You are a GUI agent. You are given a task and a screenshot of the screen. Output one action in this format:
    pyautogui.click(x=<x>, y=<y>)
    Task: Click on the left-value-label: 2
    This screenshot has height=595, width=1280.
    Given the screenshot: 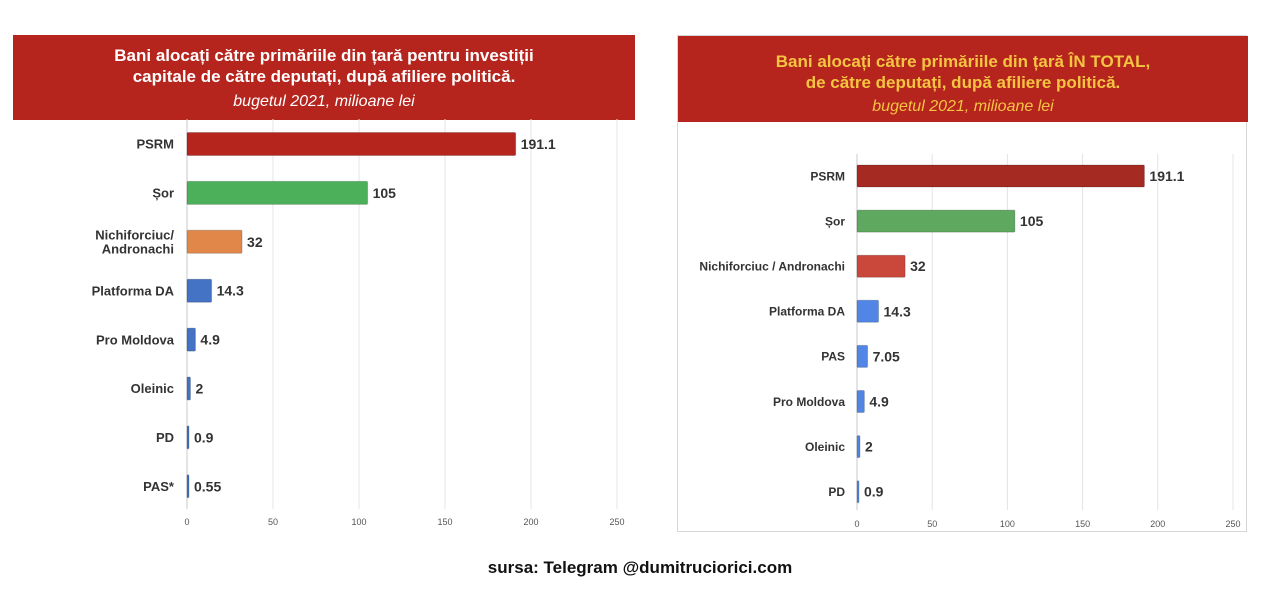 What is the action you would take?
    pyautogui.click(x=199, y=389)
    